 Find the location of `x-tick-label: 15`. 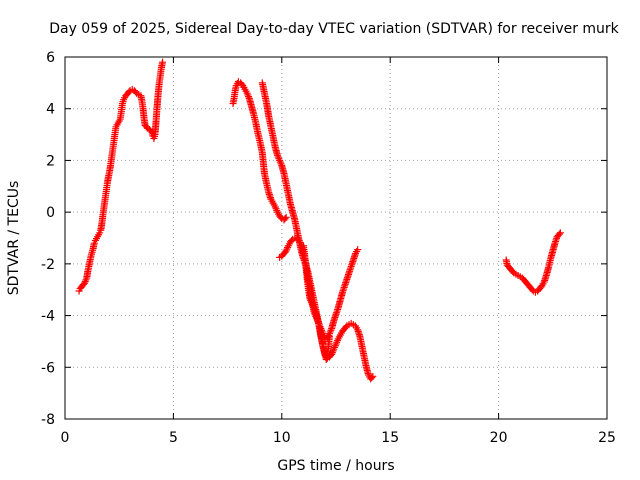

x-tick-label: 15 is located at coordinates (390, 438).